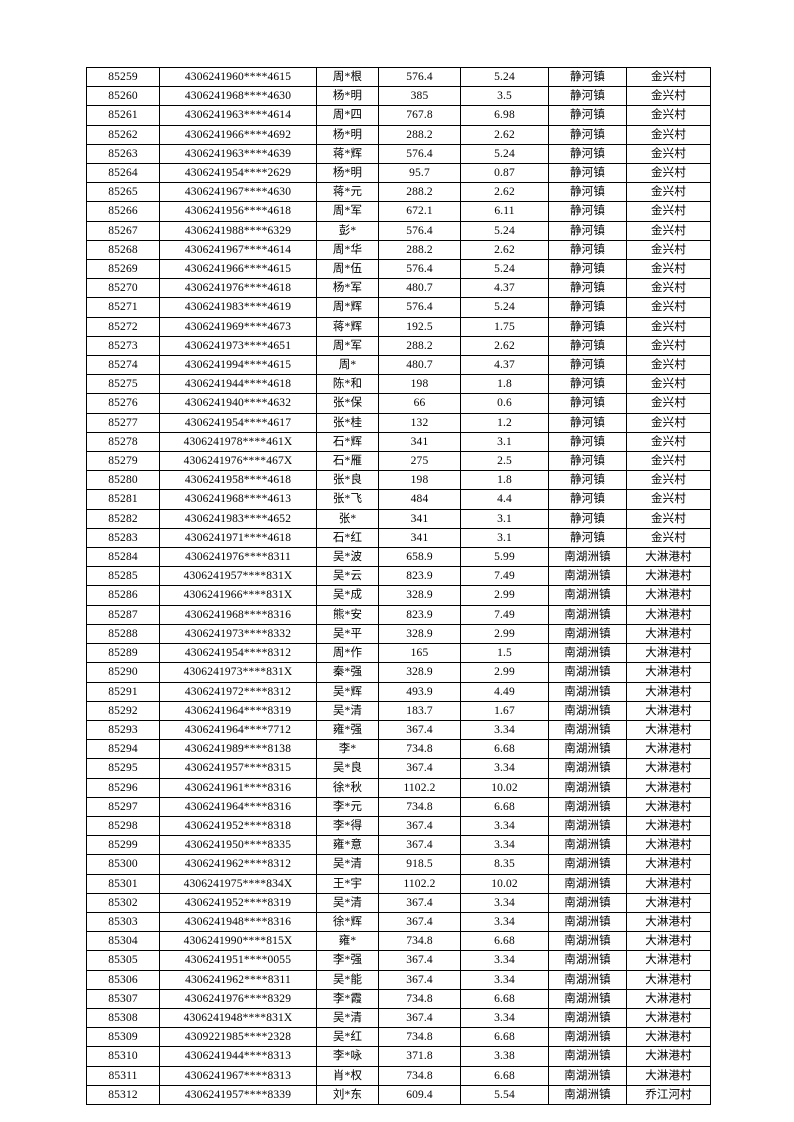  I want to click on cell-name: 周*华, so click(347, 250).